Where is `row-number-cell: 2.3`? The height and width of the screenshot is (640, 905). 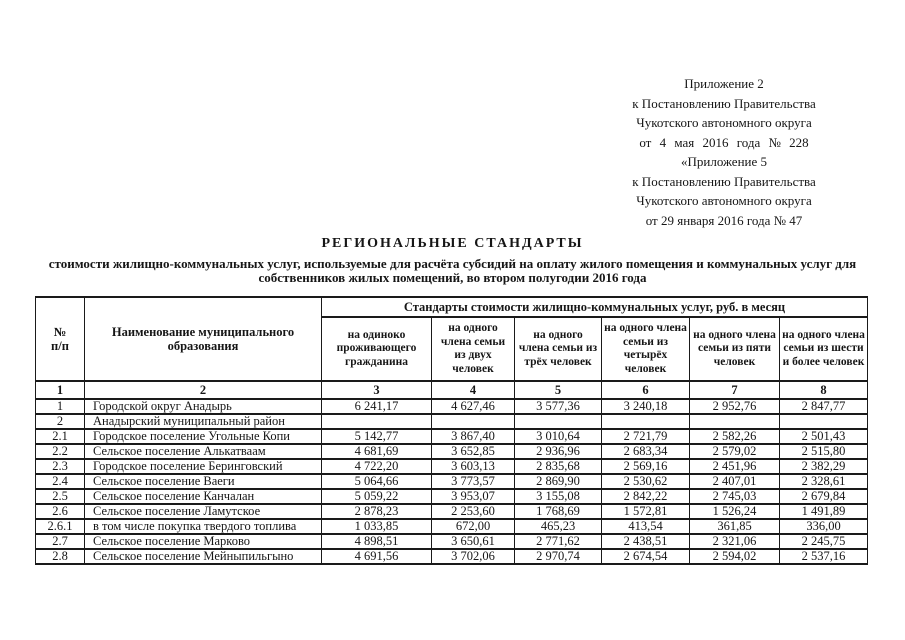 row-number-cell: 2.3 is located at coordinates (60, 466).